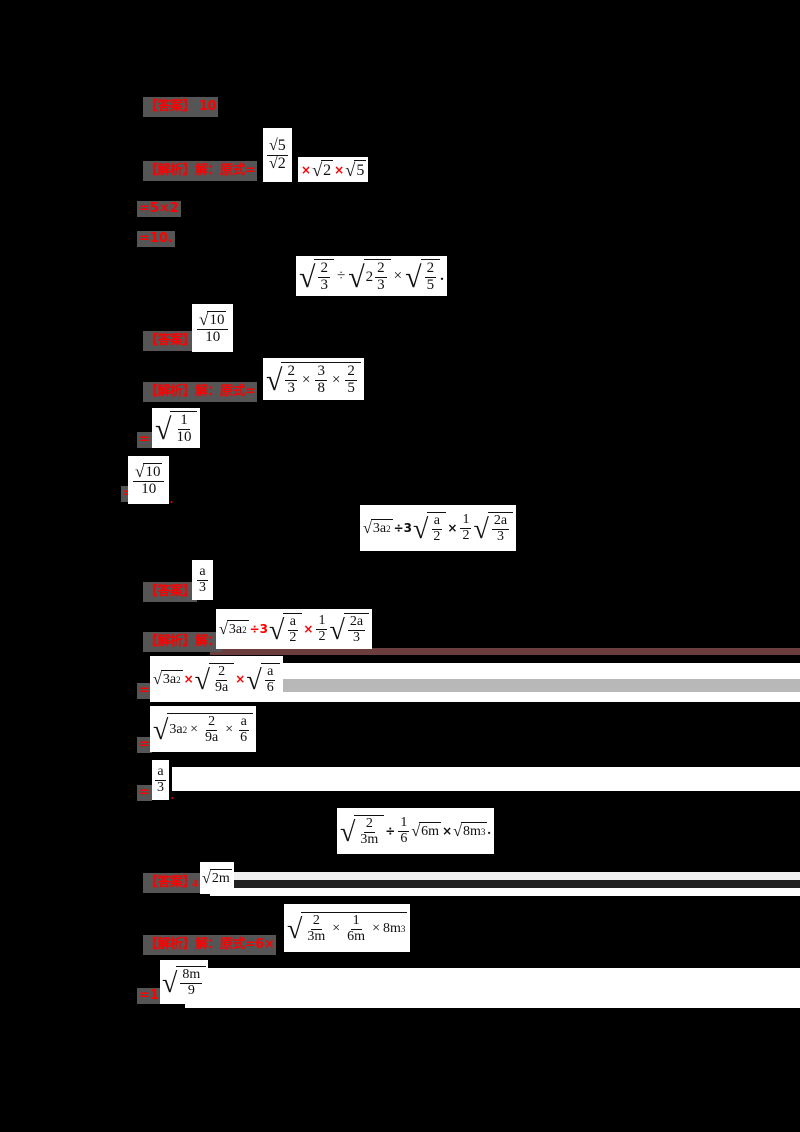 The height and width of the screenshot is (1132, 800). I want to click on step-formula: √ 1 10, so click(176, 428).